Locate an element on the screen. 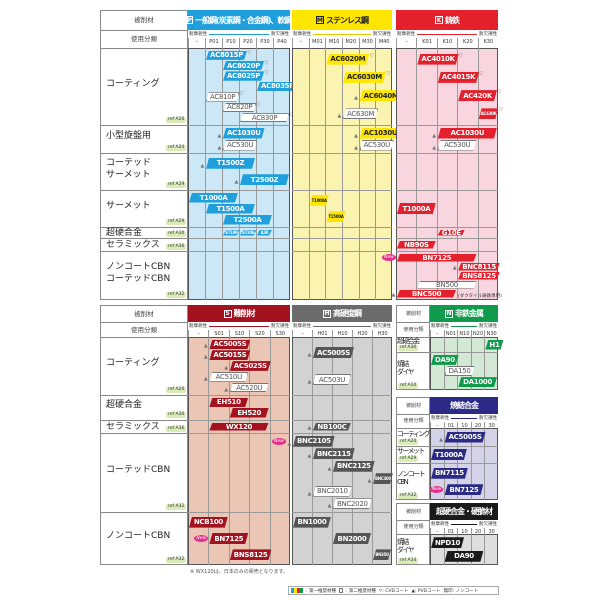 The height and width of the screenshot is (600, 600). grade-bn1000: BN1000 is located at coordinates (312, 522).